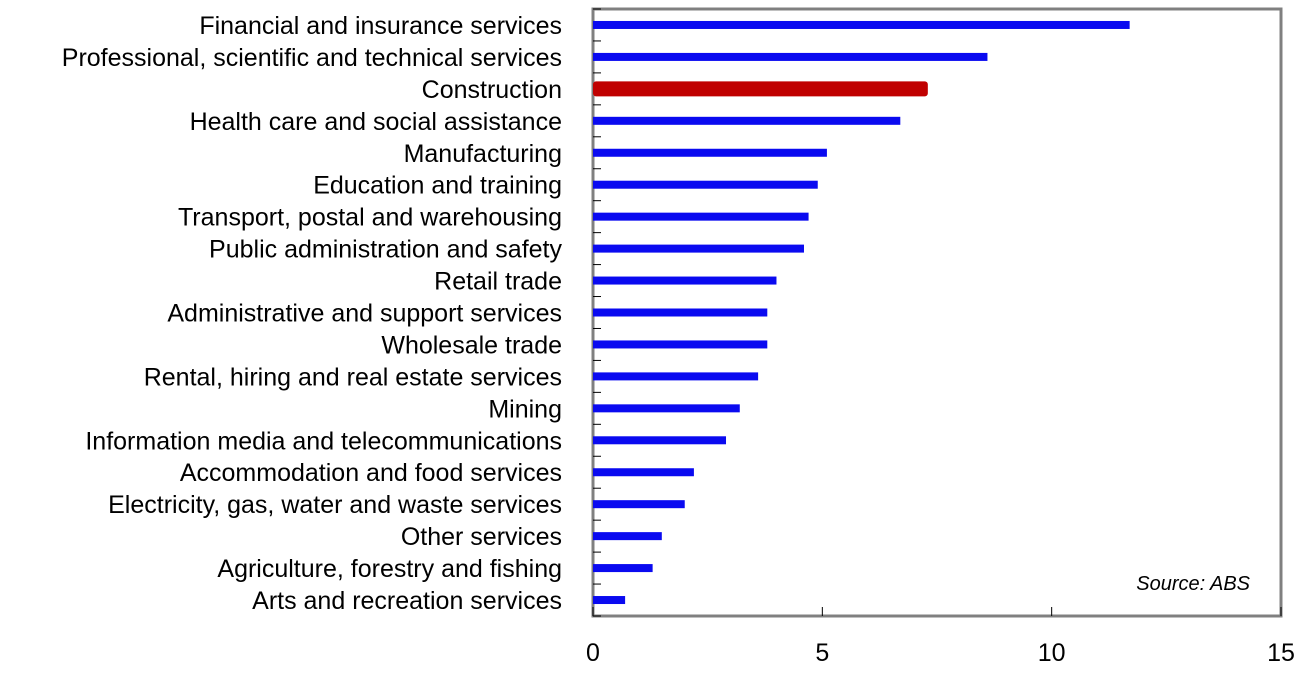  I want to click on x-tick-labels: 0 5 10 15, so click(940, 653).